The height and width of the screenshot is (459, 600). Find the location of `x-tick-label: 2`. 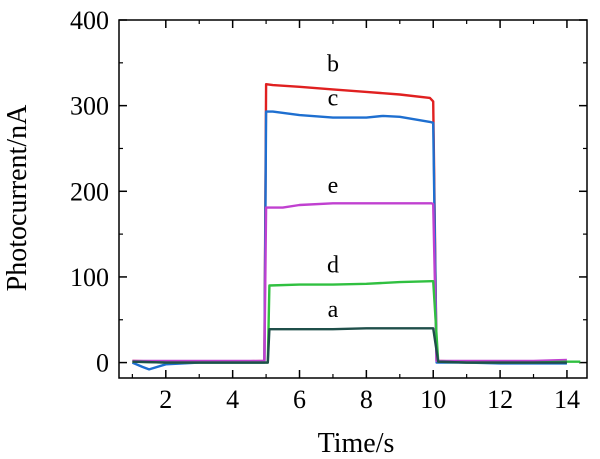

x-tick-label: 2 is located at coordinates (165, 399).